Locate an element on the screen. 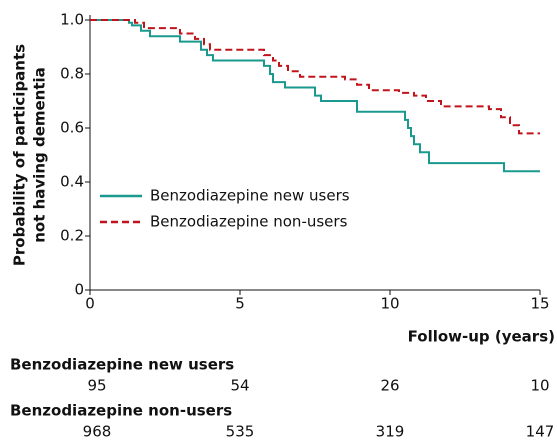  risk-count: 54 is located at coordinates (239, 386).